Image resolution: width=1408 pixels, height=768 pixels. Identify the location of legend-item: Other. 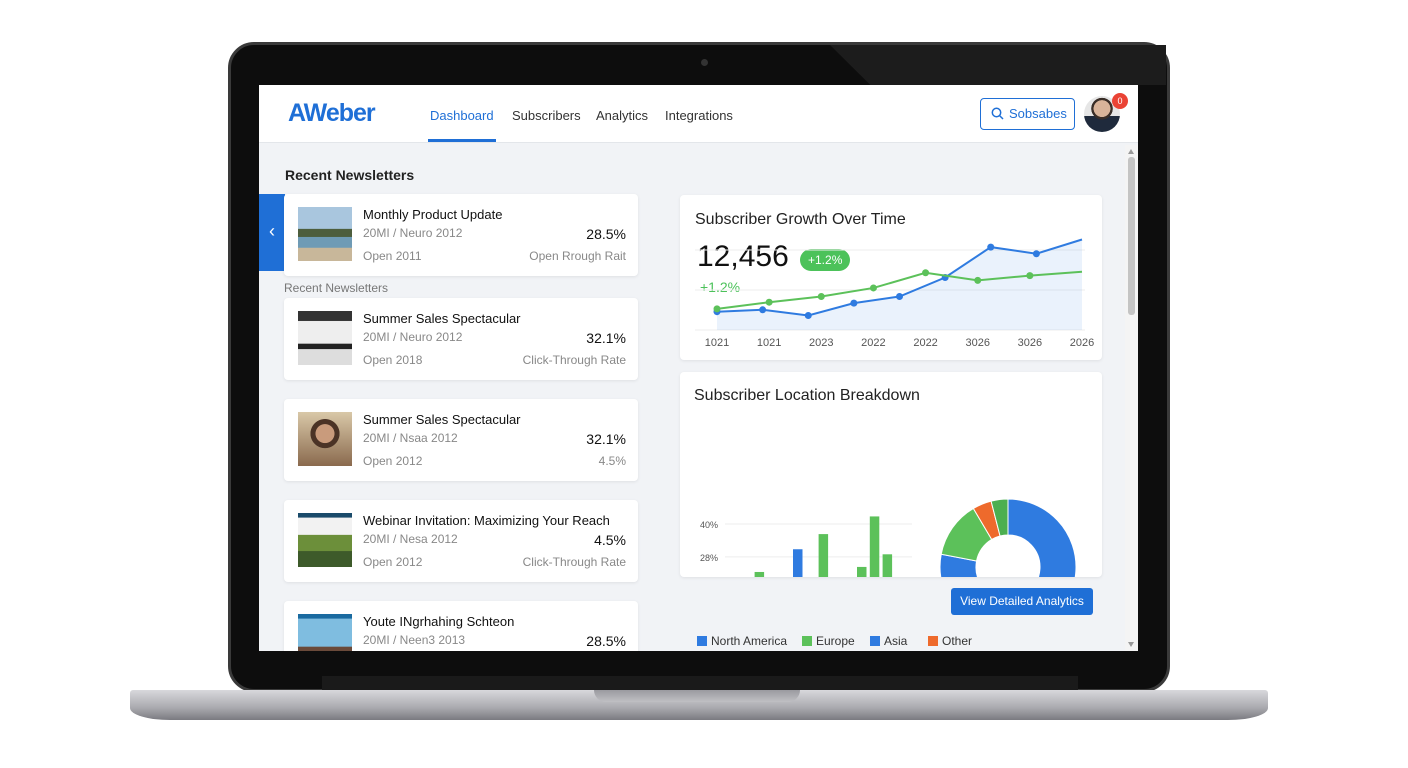
(958, 641).